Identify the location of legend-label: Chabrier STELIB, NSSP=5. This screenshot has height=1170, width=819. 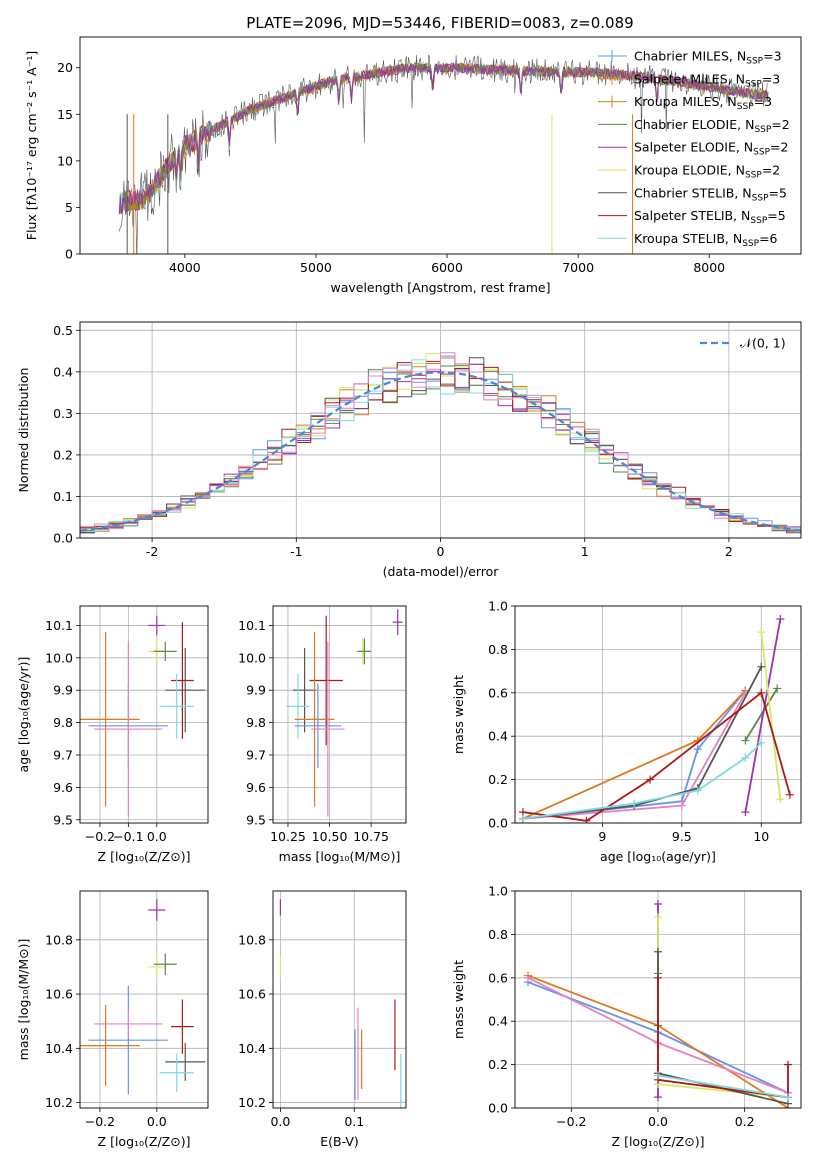
(710, 194).